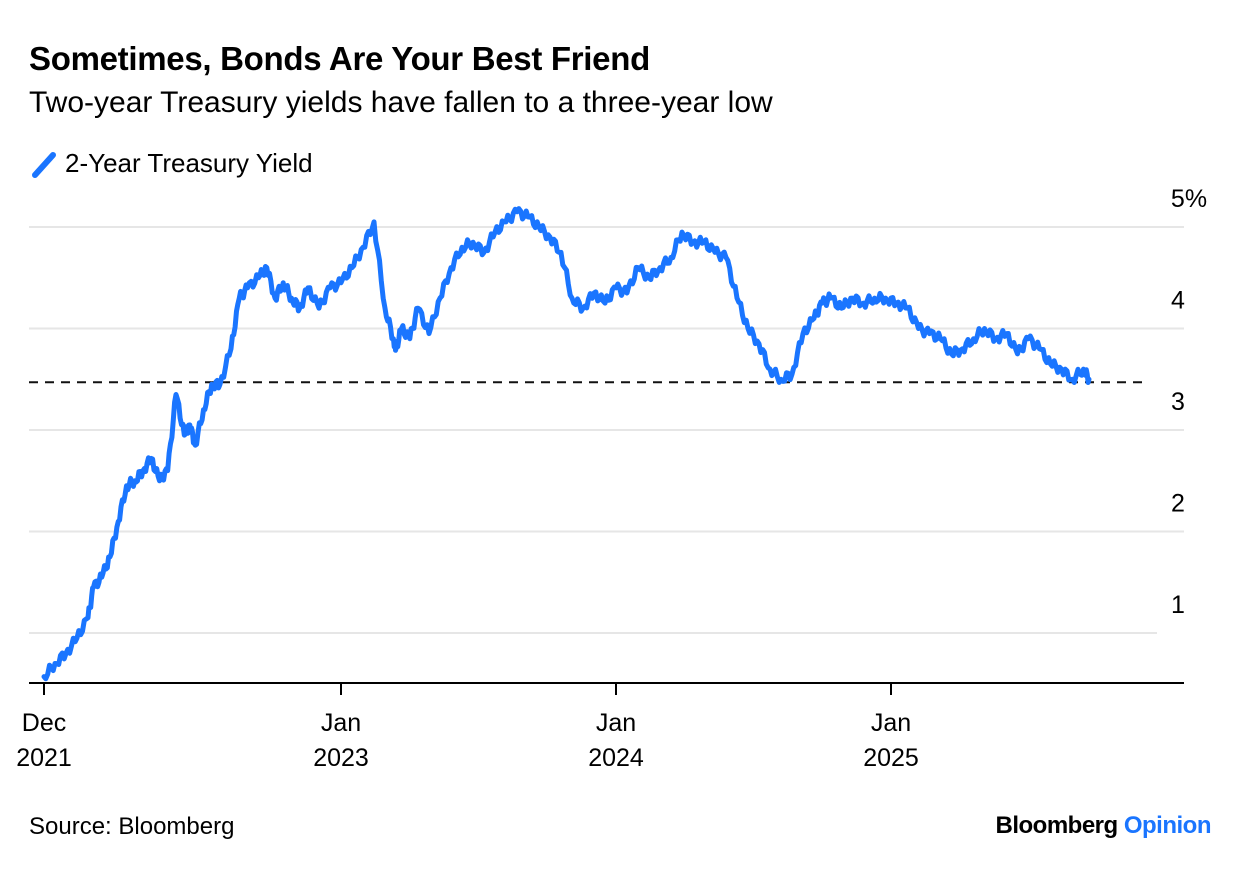 Image resolution: width=1240 pixels, height=870 pixels. Describe the element at coordinates (616, 758) in the screenshot. I see `x-tick-label-line2: 2024` at that location.